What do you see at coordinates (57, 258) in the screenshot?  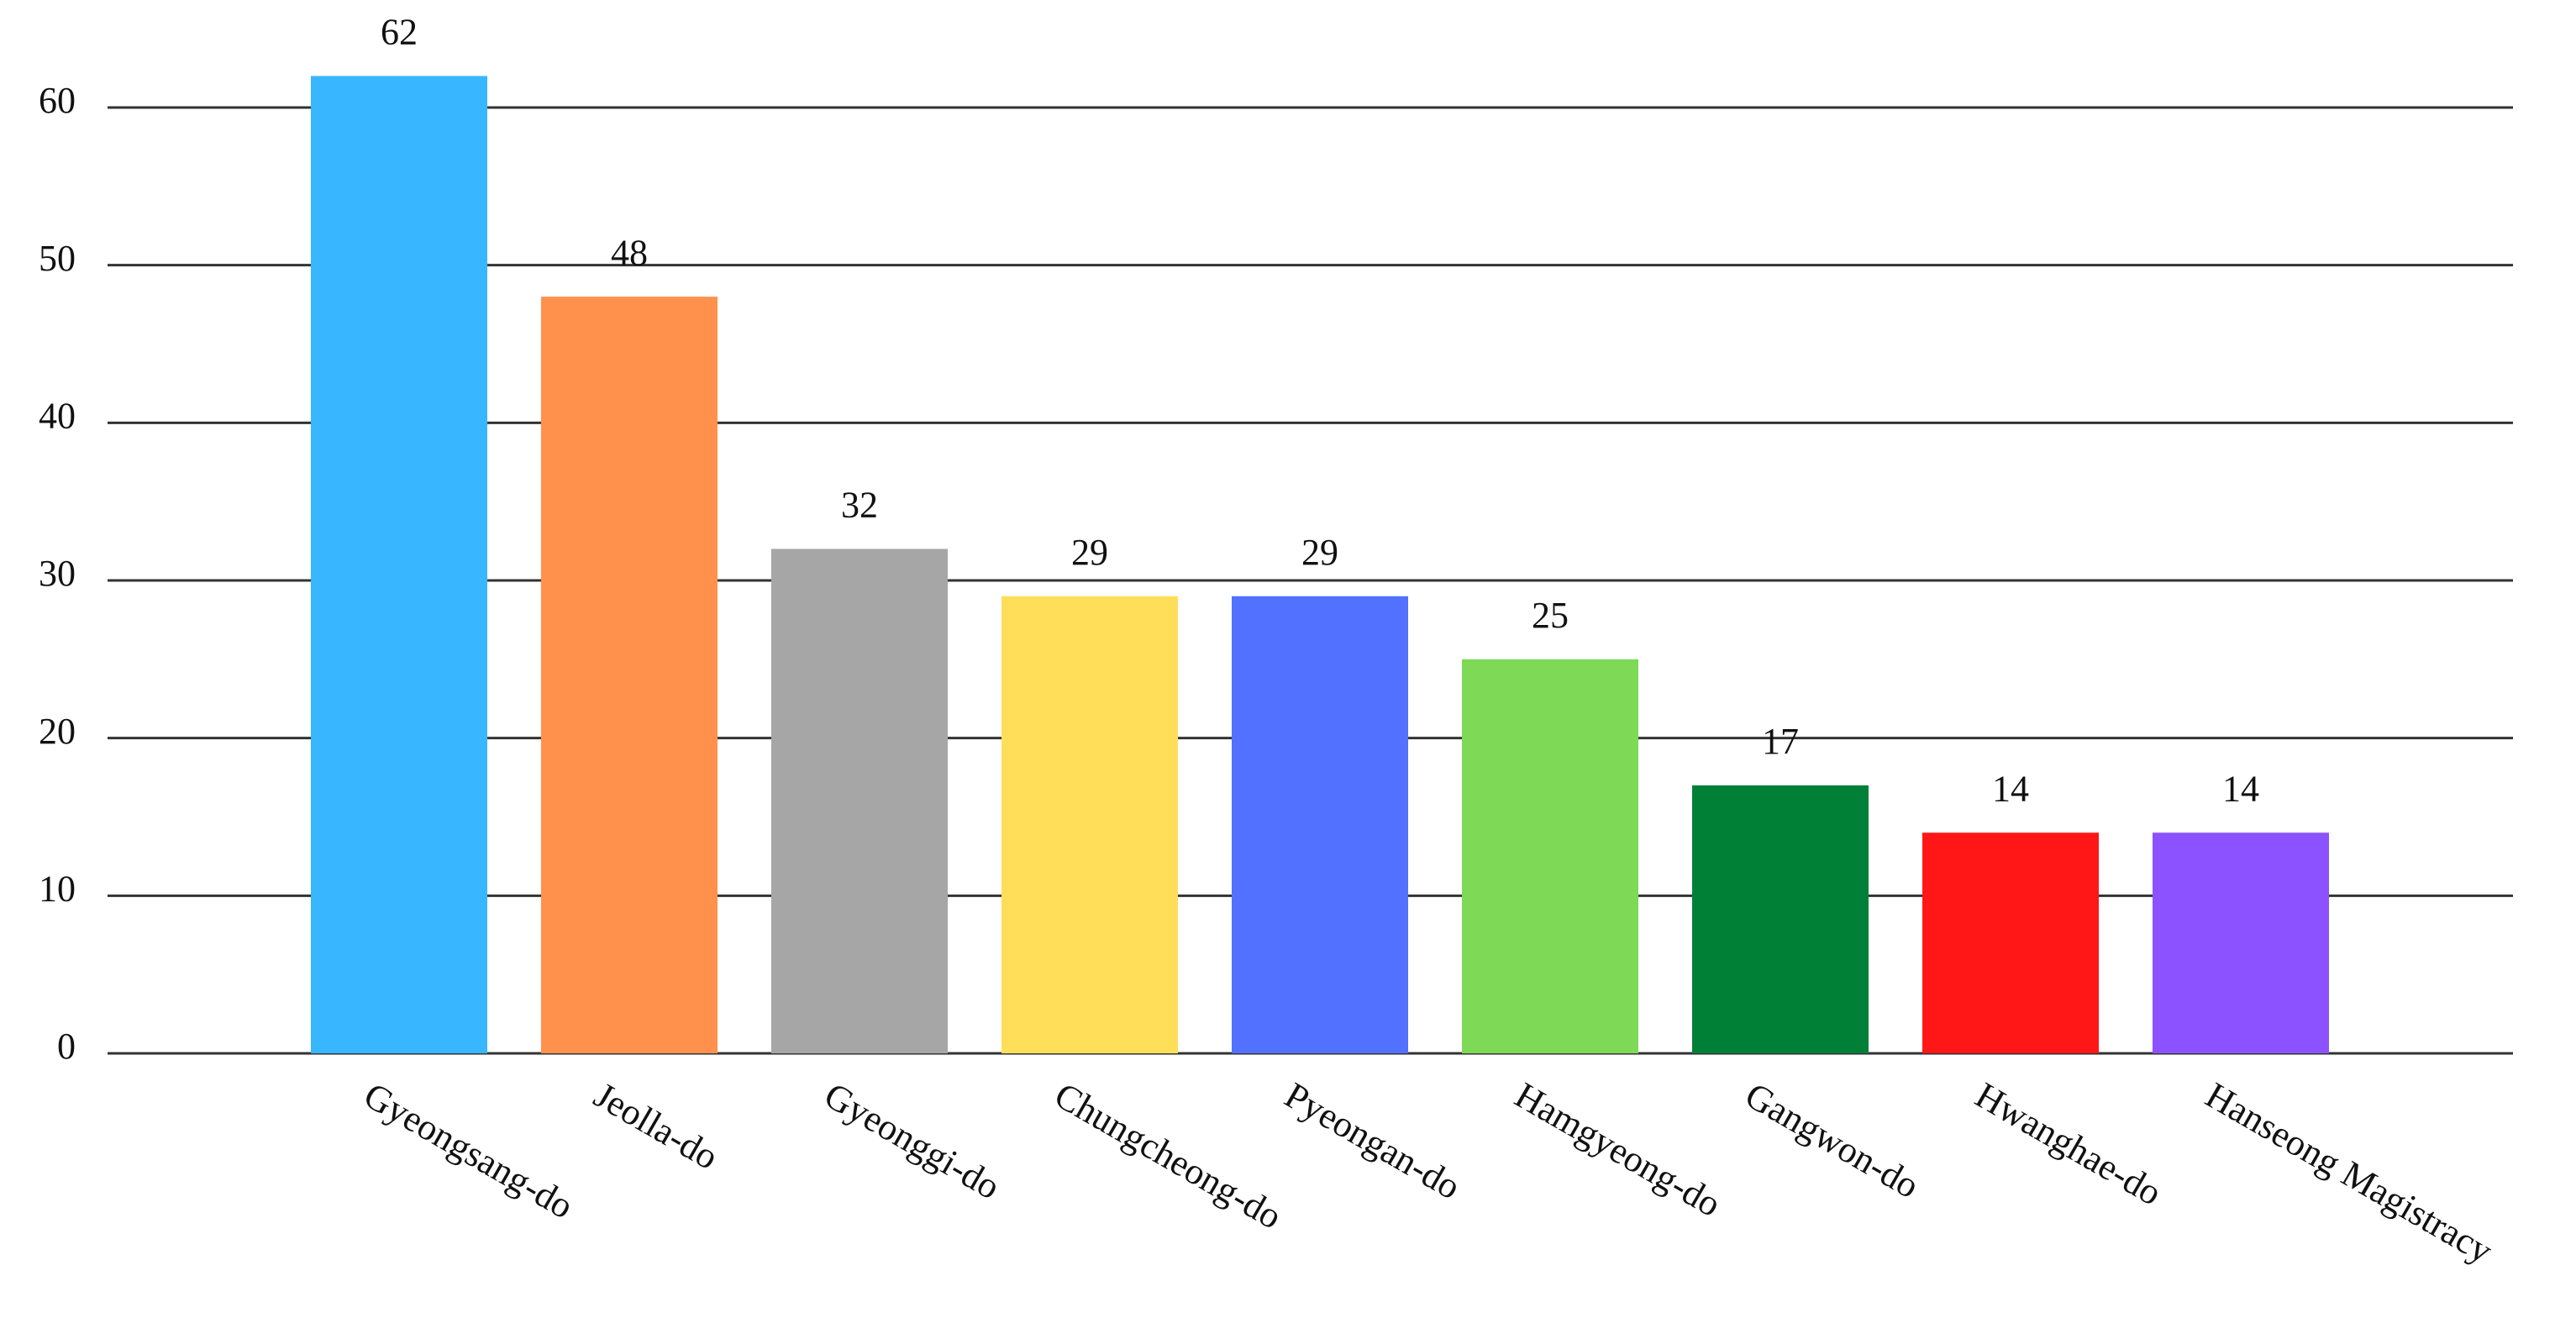 I see `y-tick-label: 50` at bounding box center [57, 258].